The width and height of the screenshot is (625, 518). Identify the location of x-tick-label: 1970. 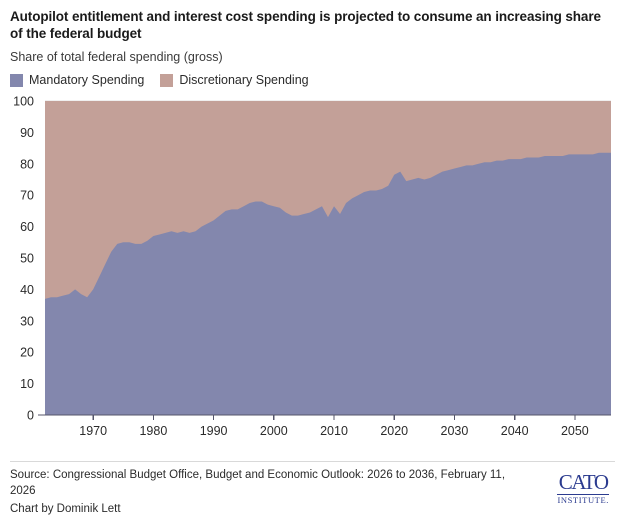
(93, 431).